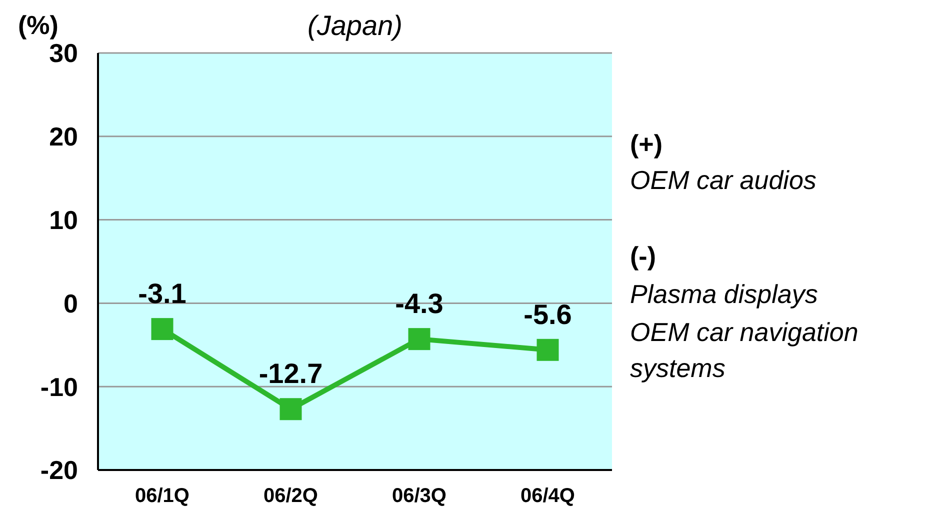 The height and width of the screenshot is (528, 934). Describe the element at coordinates (162, 294) in the screenshot. I see `data-label: -3.1` at that location.